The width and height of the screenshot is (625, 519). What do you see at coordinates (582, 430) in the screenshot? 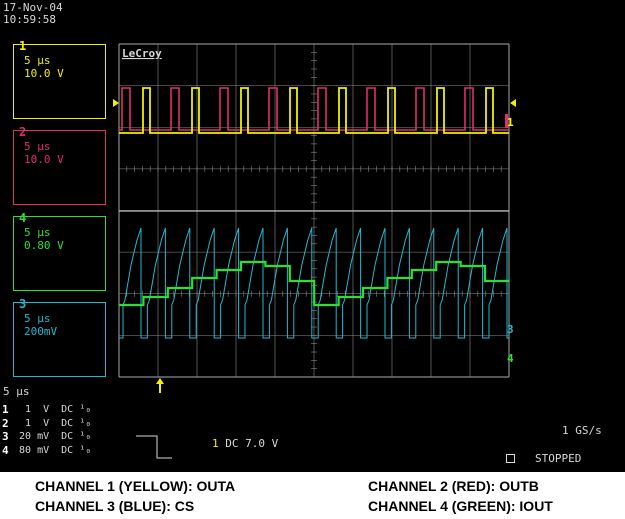
I see `sample-rate: 1 GS/s` at bounding box center [582, 430].